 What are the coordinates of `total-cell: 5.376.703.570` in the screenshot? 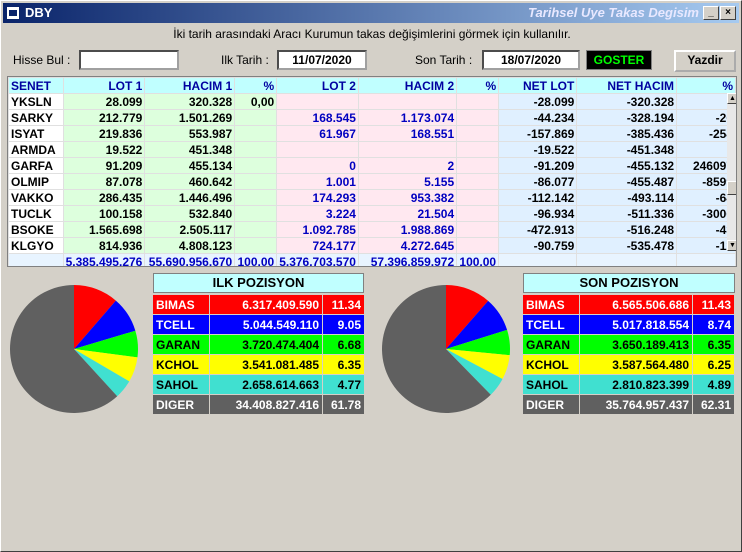 It's located at (317, 259).